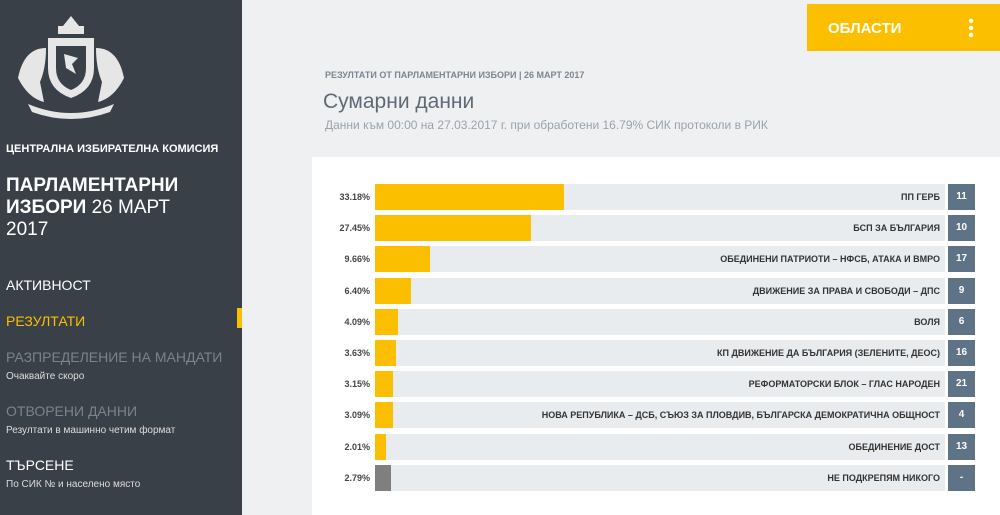 This screenshot has width=1000, height=515. What do you see at coordinates (865, 28) in the screenshot?
I see `button-label: ОБЛАСТИ` at bounding box center [865, 28].